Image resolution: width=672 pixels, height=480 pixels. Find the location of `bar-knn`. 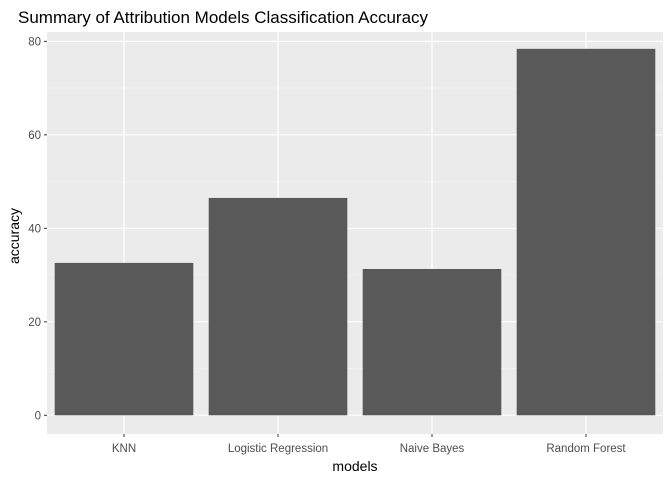

bar-knn is located at coordinates (124, 339).